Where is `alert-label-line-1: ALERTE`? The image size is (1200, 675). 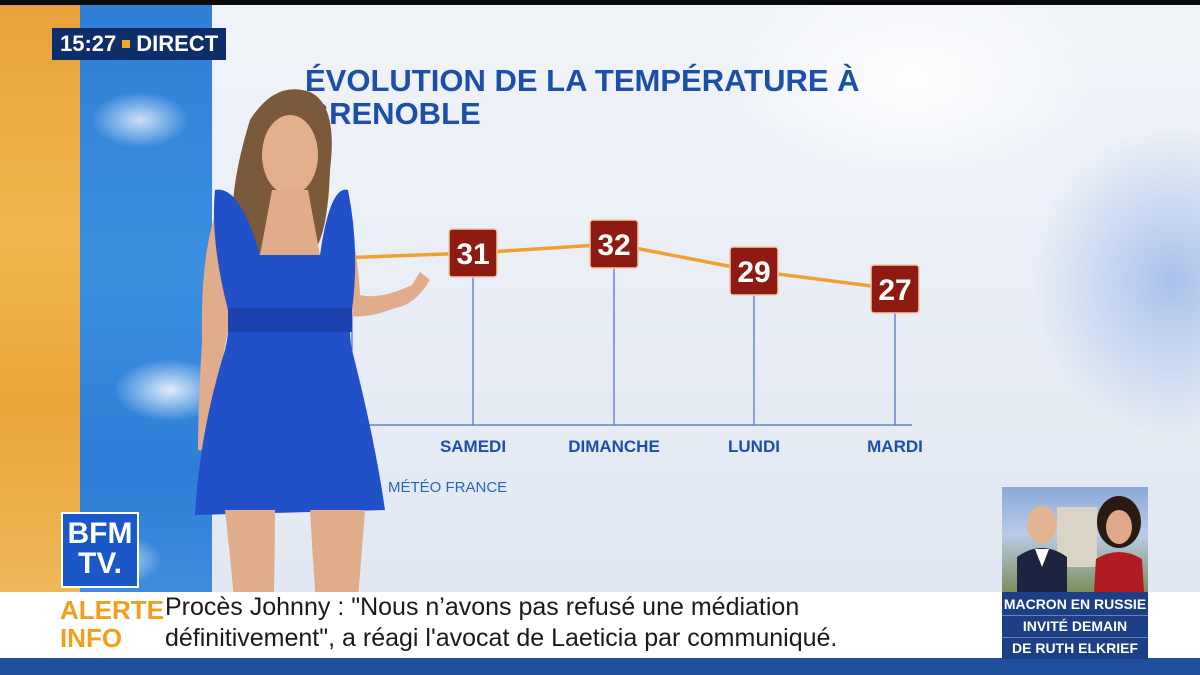 alert-label-line-1: ALERTE is located at coordinates (112, 610).